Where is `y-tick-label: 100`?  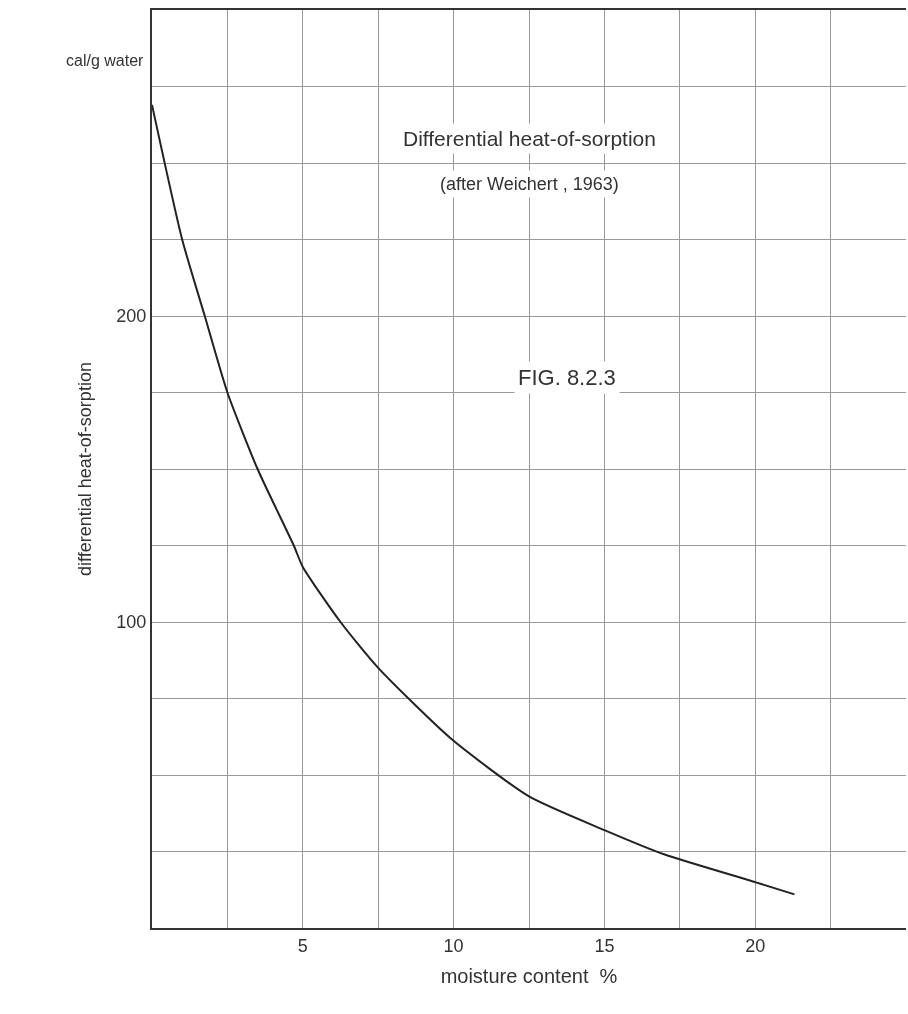 y-tick-label: 100 is located at coordinates (131, 622).